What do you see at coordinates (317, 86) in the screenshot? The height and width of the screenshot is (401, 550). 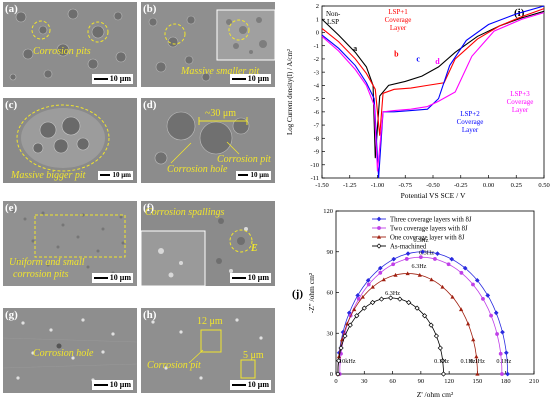 I see `y-tick-label: -4` at bounding box center [317, 86].